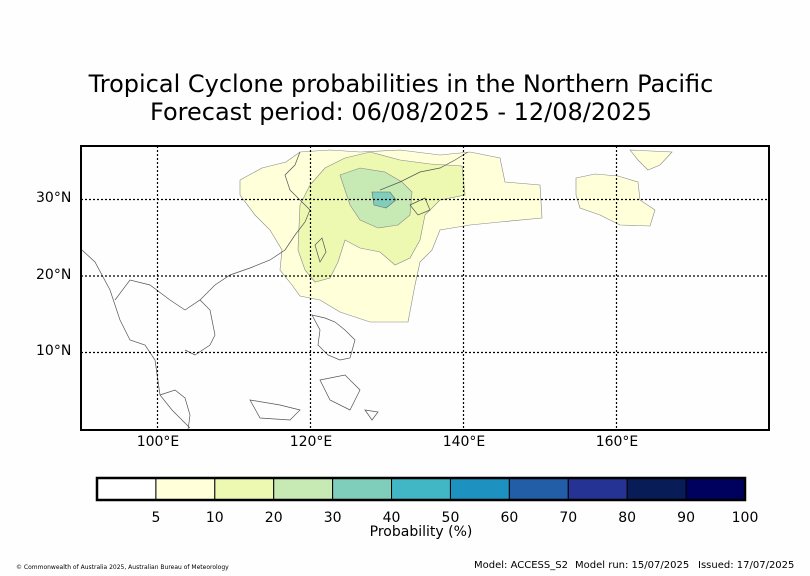  I want to click on colorbar-tick-label: 5, so click(156, 518).